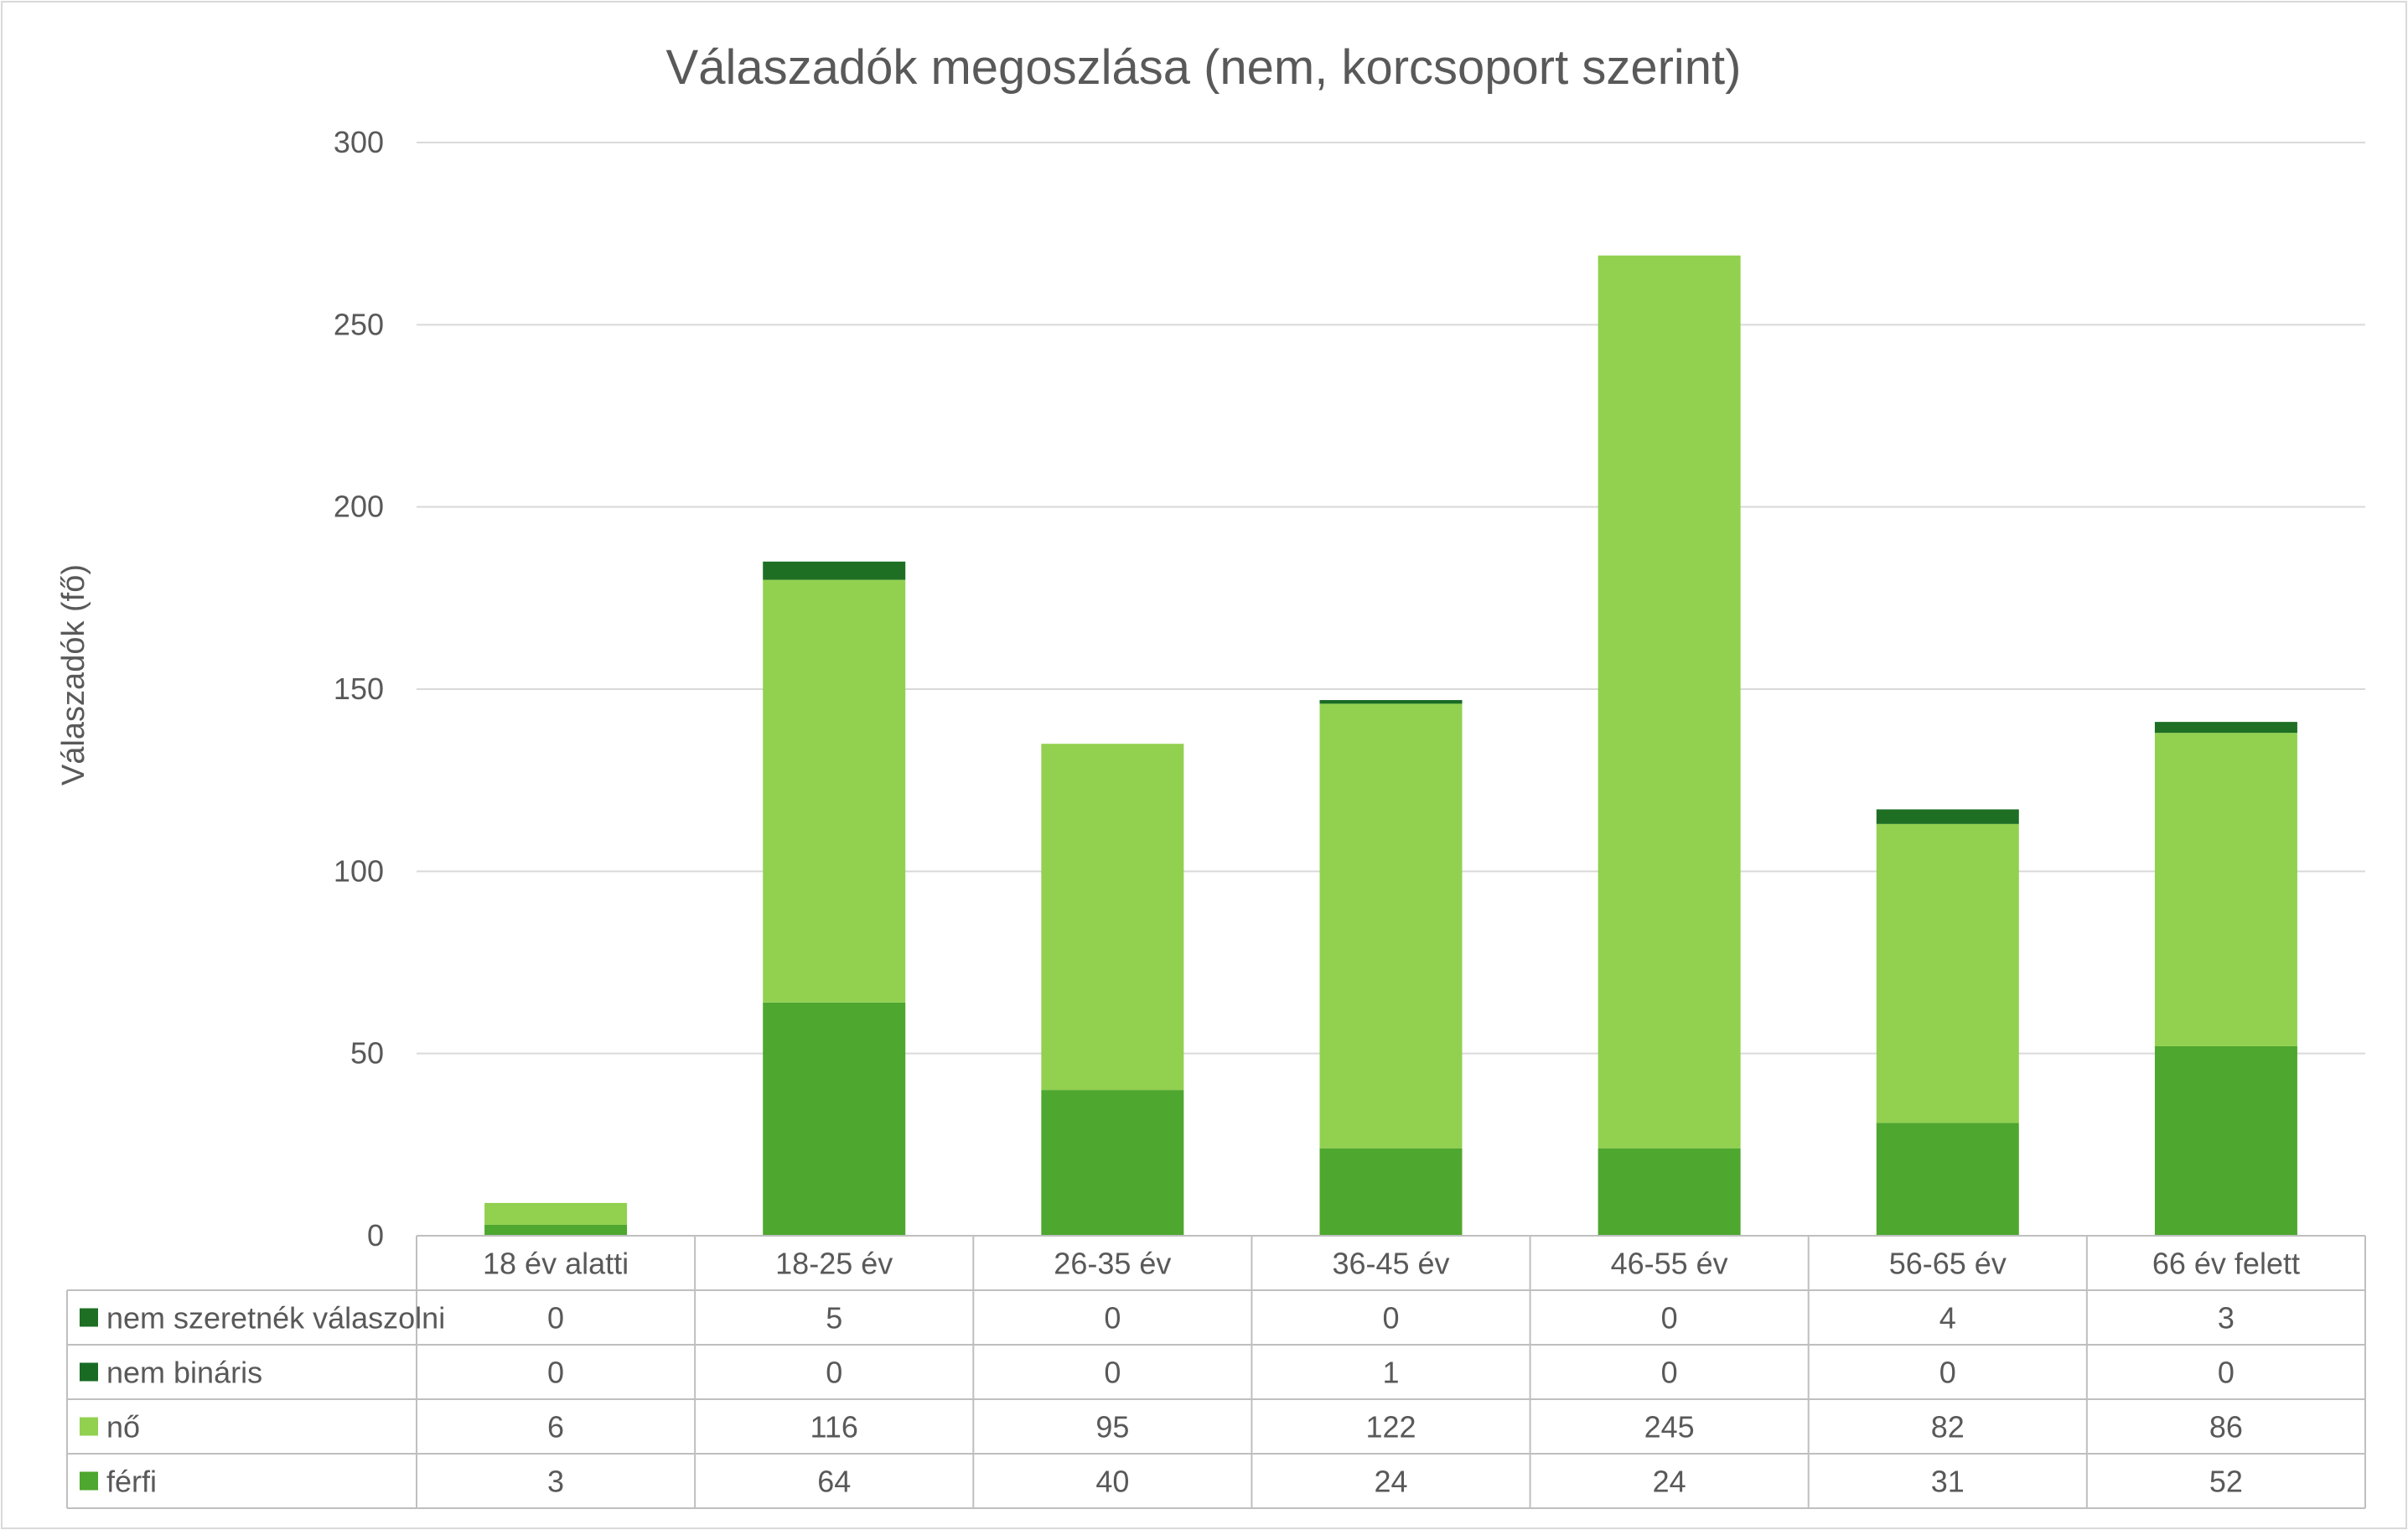  I want to click on table-cell-value: 82, so click(1948, 1427).